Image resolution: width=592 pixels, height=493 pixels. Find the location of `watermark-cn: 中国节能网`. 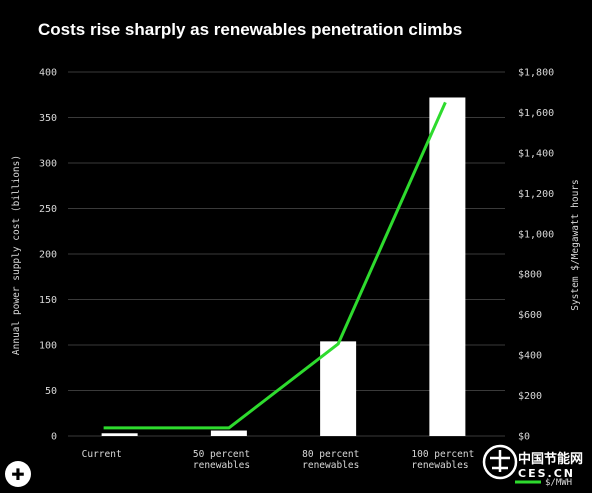

watermark-cn: 中国节能网 is located at coordinates (550, 459).